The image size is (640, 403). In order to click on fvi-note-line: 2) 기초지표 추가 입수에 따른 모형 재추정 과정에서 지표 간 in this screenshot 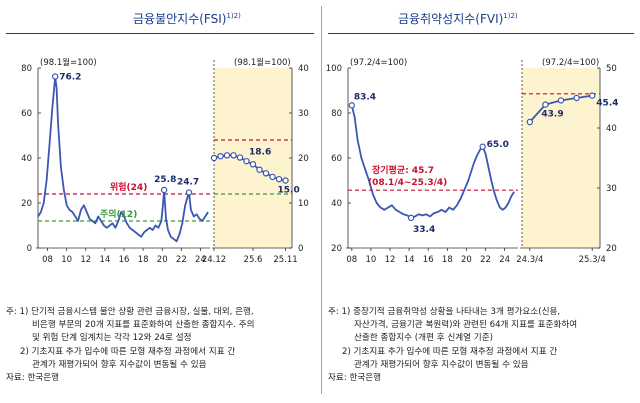, I will do `click(450, 351)`.